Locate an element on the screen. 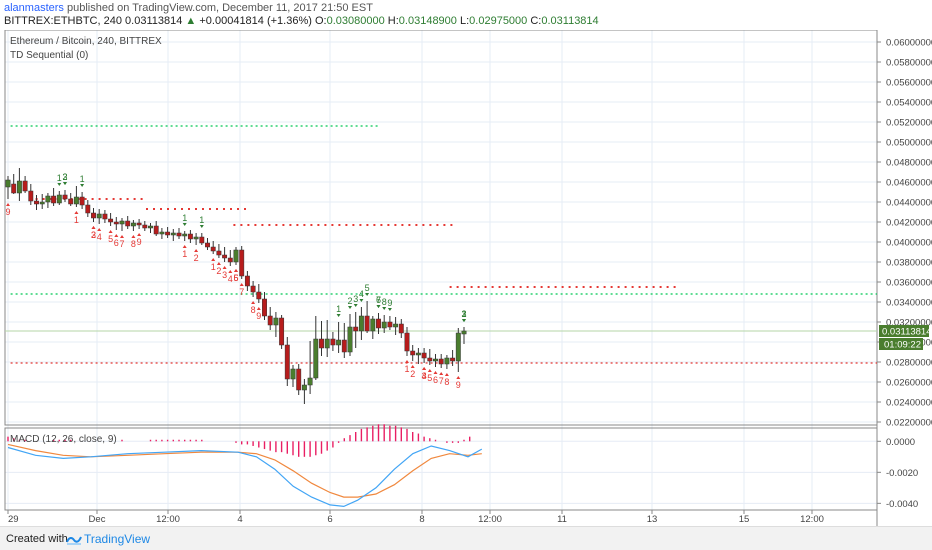 The height and width of the screenshot is (550, 932). low-value: 0.02975000 is located at coordinates (498, 21).